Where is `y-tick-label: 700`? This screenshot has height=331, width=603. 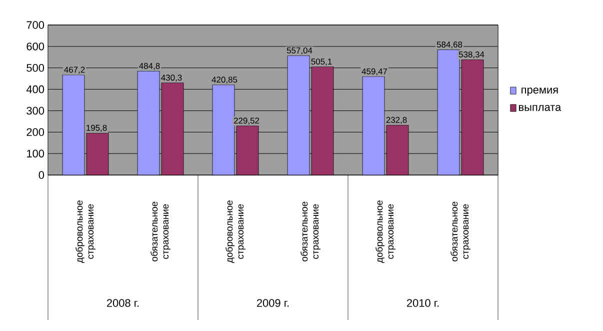 y-tick-label: 700 is located at coordinates (35, 25).